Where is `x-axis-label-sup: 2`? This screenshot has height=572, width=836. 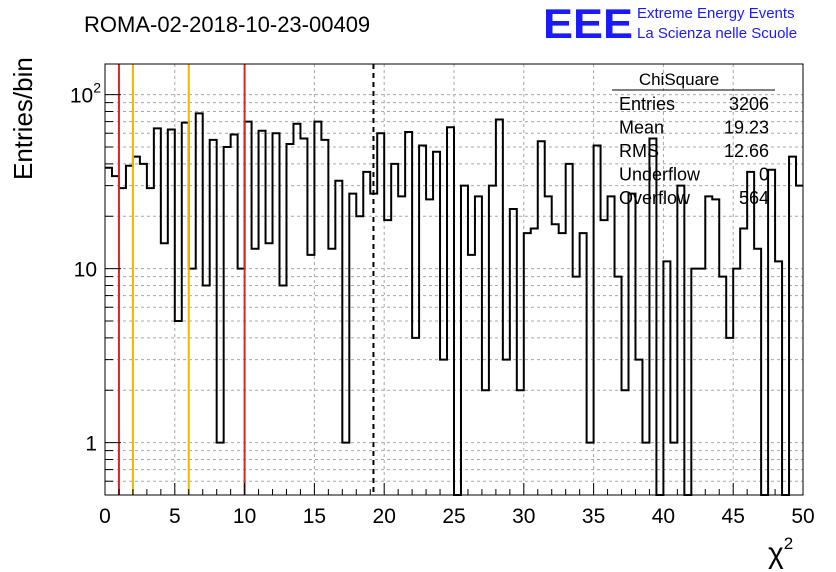 x-axis-label-sup: 2 is located at coordinates (788, 543).